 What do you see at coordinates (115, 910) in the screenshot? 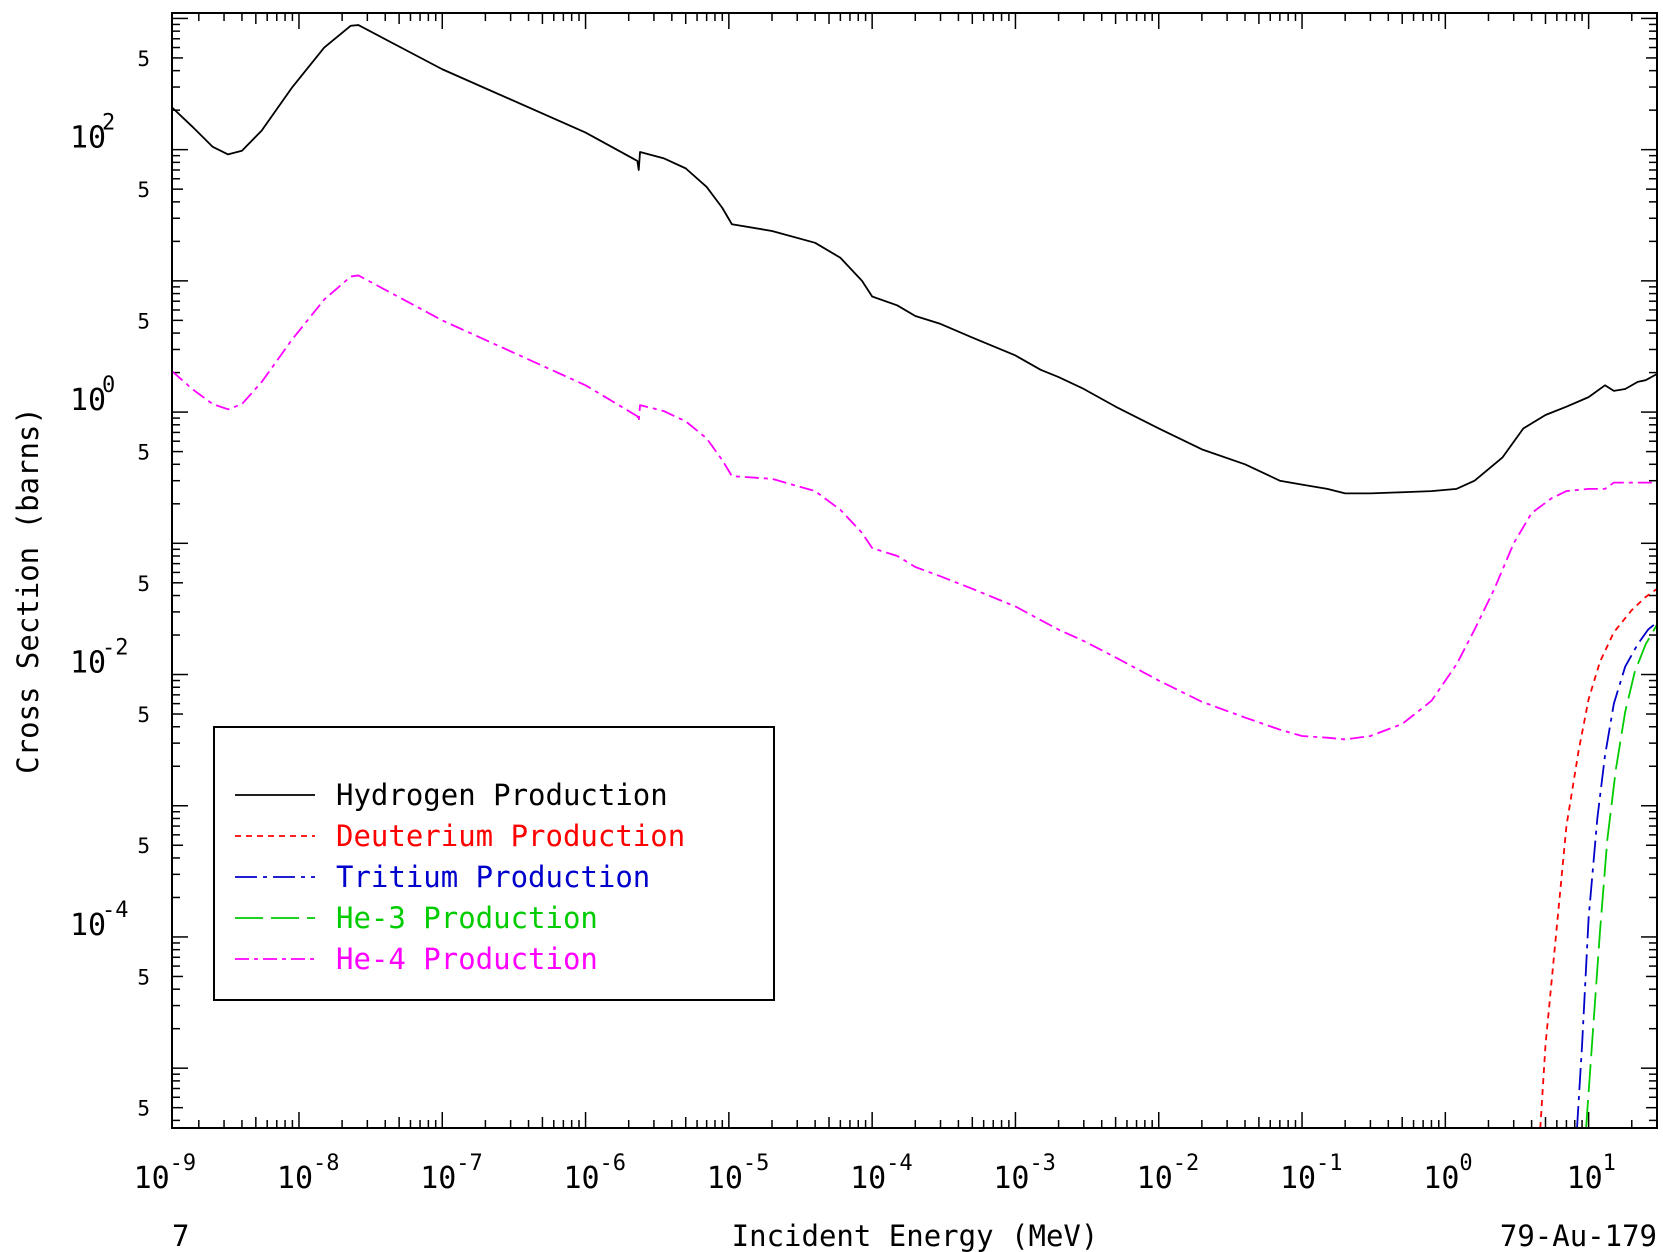
I see `y-tick-exponent: -4` at bounding box center [115, 910].